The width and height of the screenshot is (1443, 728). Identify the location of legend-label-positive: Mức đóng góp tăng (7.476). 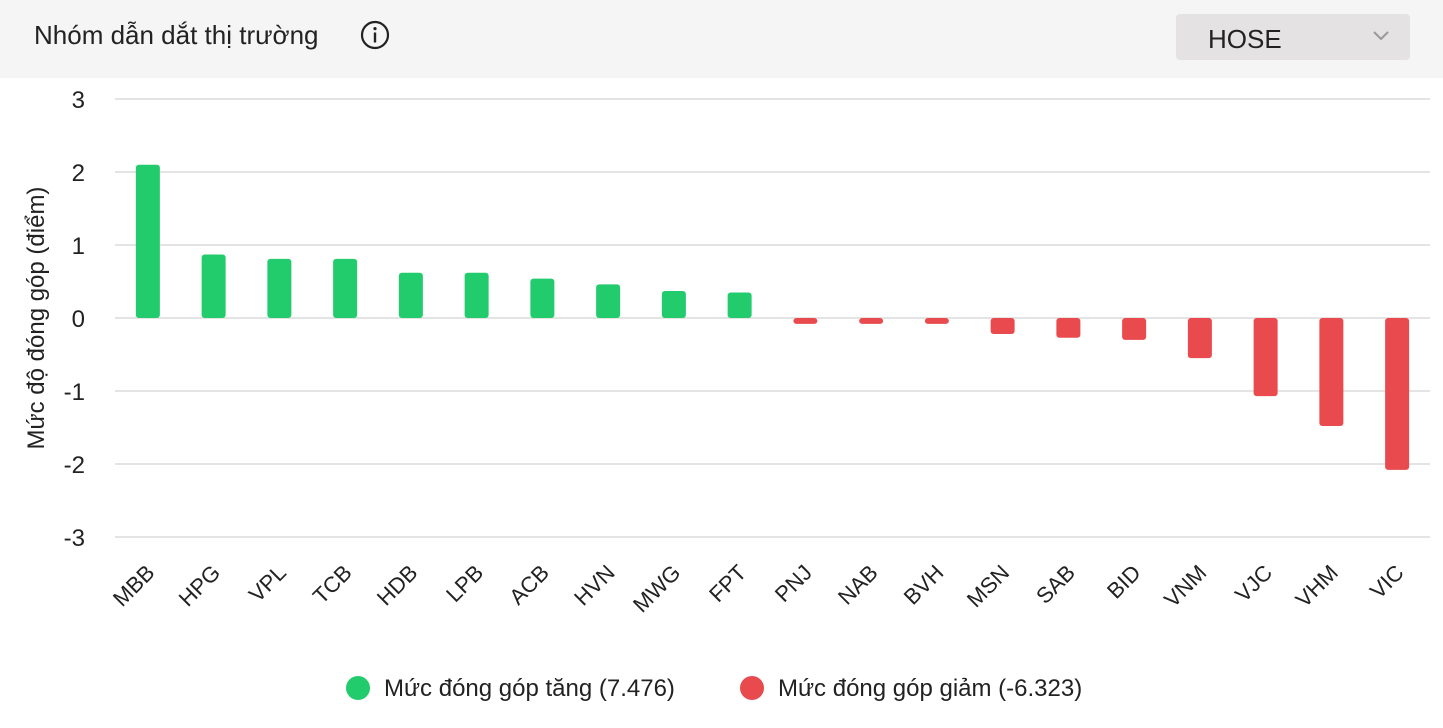
(529, 688).